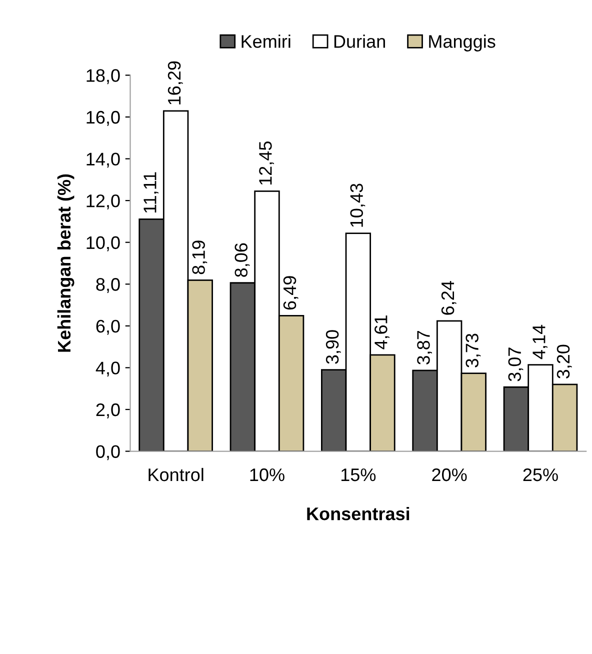 This screenshot has height=654, width=592. I want to click on x-tick-label: 20%, so click(449, 475).